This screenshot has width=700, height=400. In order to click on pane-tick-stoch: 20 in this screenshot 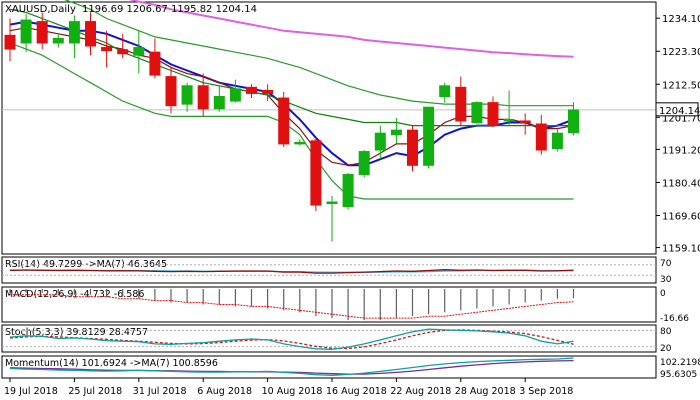, I will do `click(666, 349)`.